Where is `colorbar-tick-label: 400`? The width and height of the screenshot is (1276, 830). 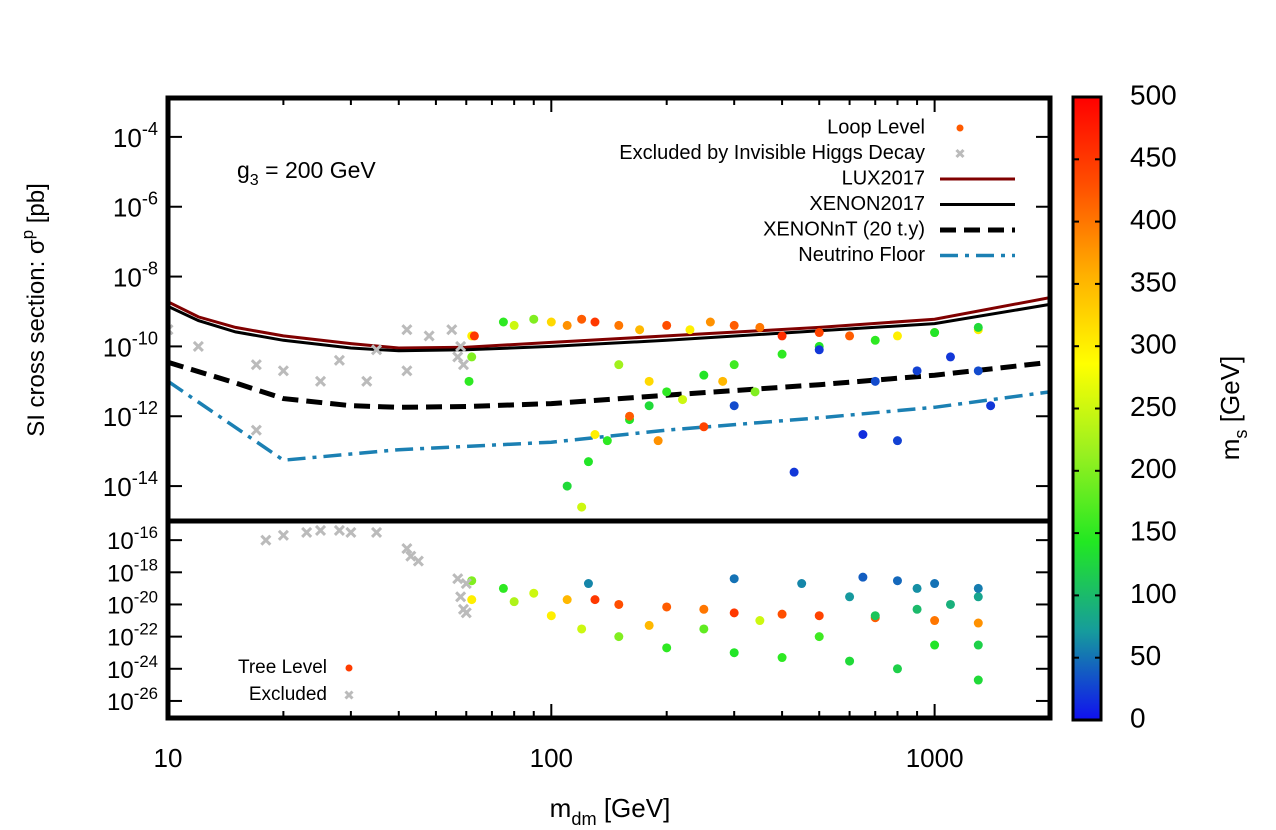 colorbar-tick-label: 400 is located at coordinates (1153, 219).